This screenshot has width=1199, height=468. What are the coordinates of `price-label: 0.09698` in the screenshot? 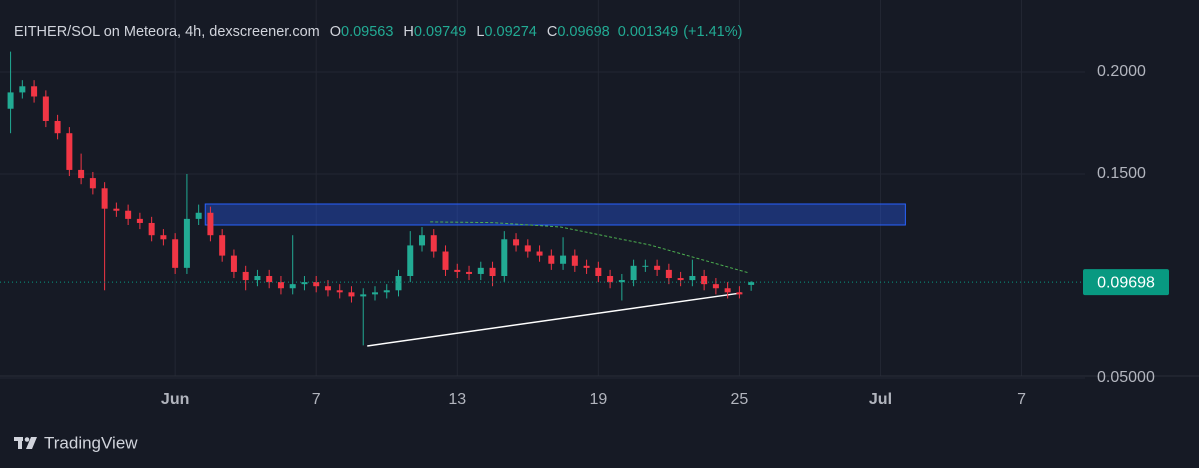 It's located at (1126, 282).